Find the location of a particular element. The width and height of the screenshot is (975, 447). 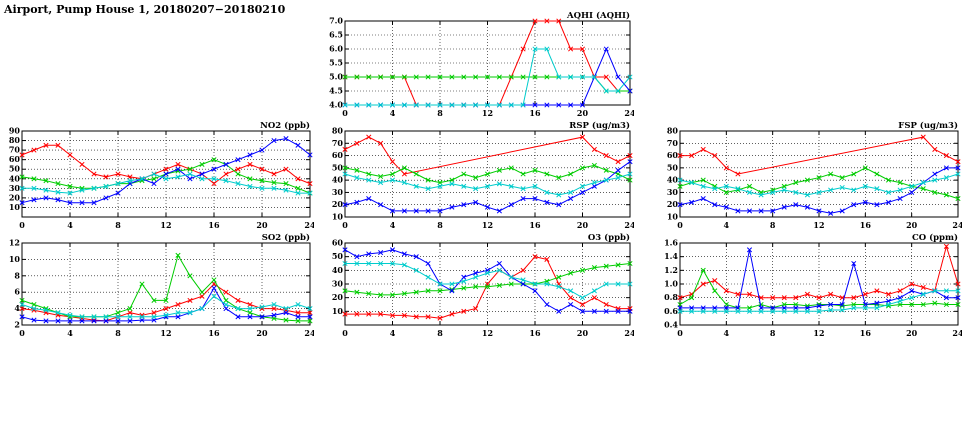

y-tick-label: 90 is located at coordinates (15, 131).